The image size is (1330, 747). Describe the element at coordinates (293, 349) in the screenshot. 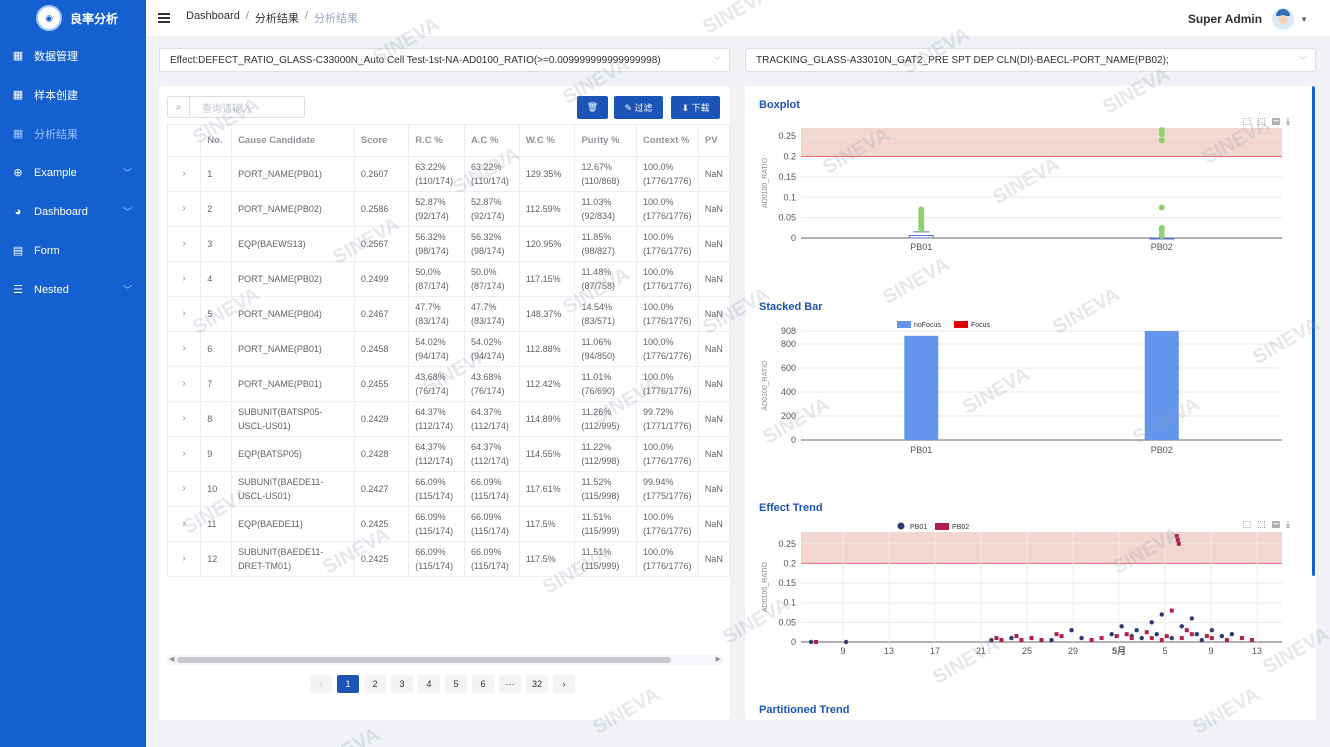

I see `cell-cause: PORT_NAME(PB01)` at that location.